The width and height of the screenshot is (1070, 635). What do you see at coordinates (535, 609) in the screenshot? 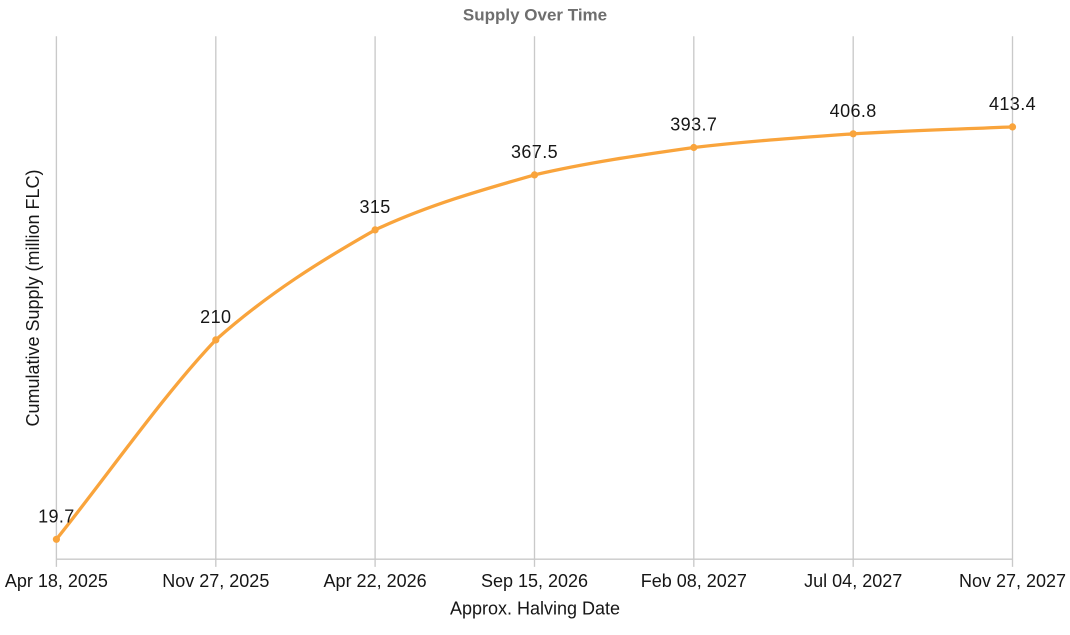
I see `svg-text: Approx. Halving Date` at bounding box center [535, 609].